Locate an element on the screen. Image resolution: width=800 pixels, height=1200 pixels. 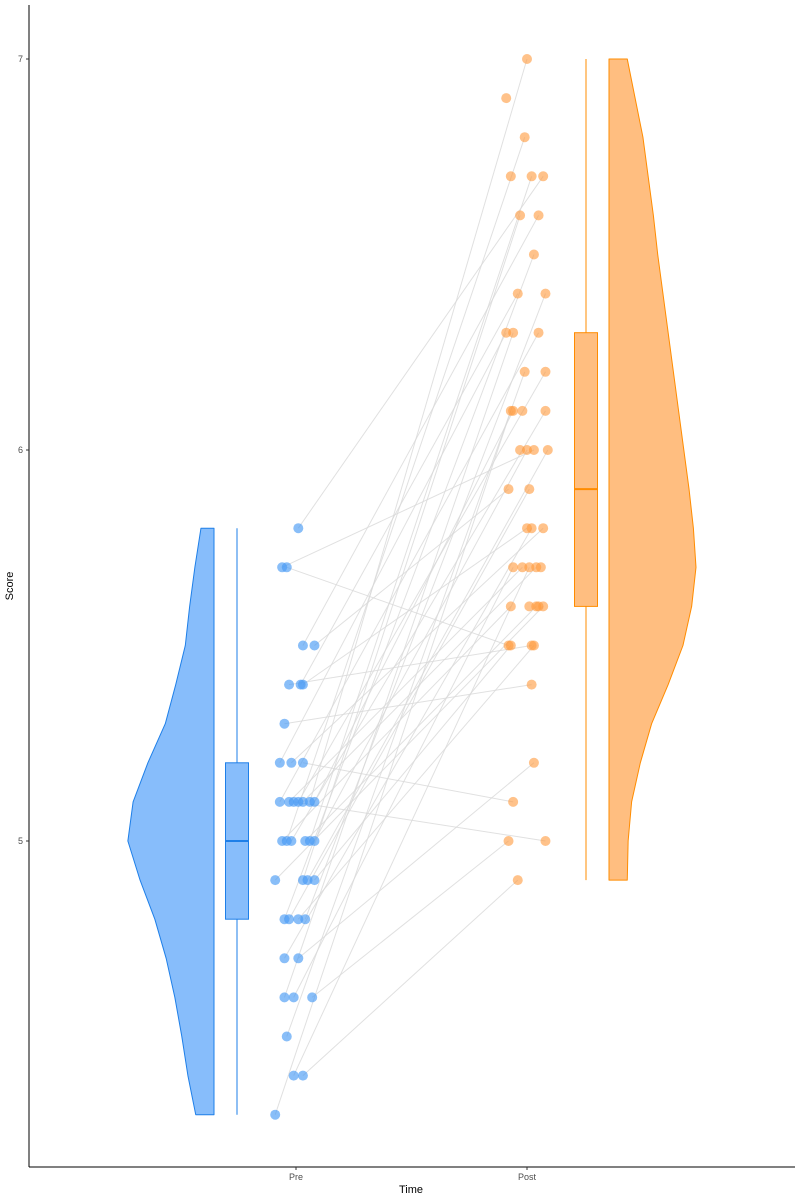
y-ticks: 5 6 7 is located at coordinates (23, 450).